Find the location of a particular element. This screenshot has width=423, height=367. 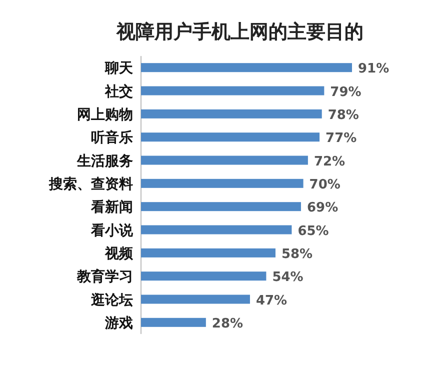

y-tick-label: 社交 is located at coordinates (118, 91).